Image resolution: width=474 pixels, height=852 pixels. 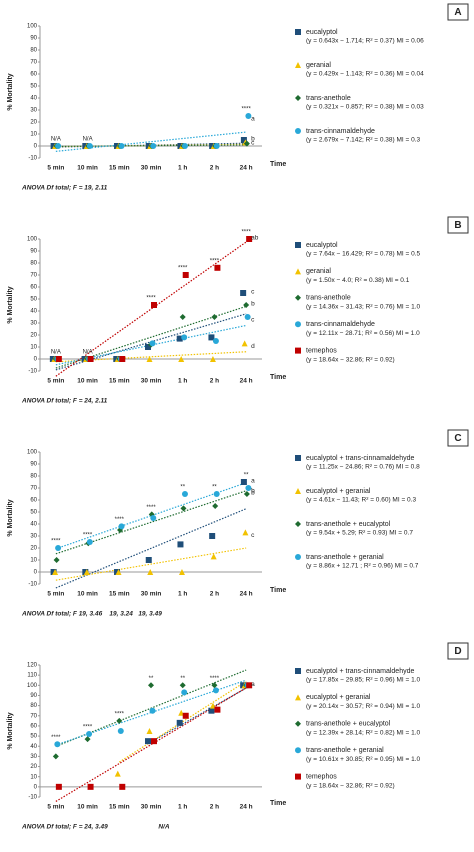 What do you see at coordinates (255, 238) in the screenshot?
I see `point-label: ab` at bounding box center [255, 238].